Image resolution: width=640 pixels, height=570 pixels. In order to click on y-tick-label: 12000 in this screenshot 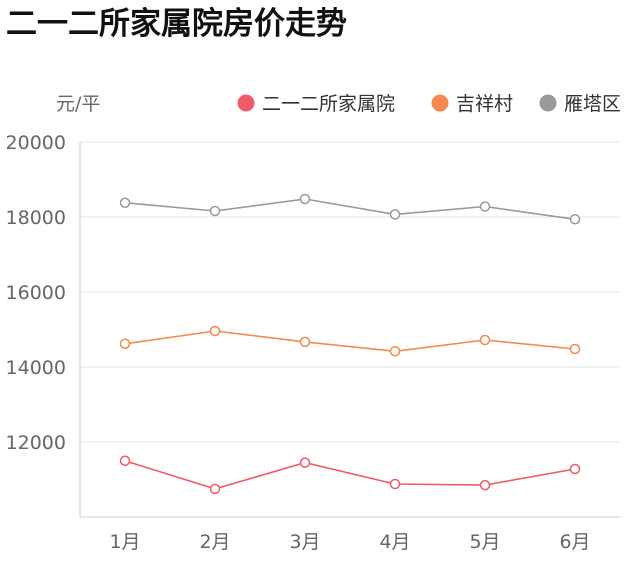, I will do `click(36, 443)`.